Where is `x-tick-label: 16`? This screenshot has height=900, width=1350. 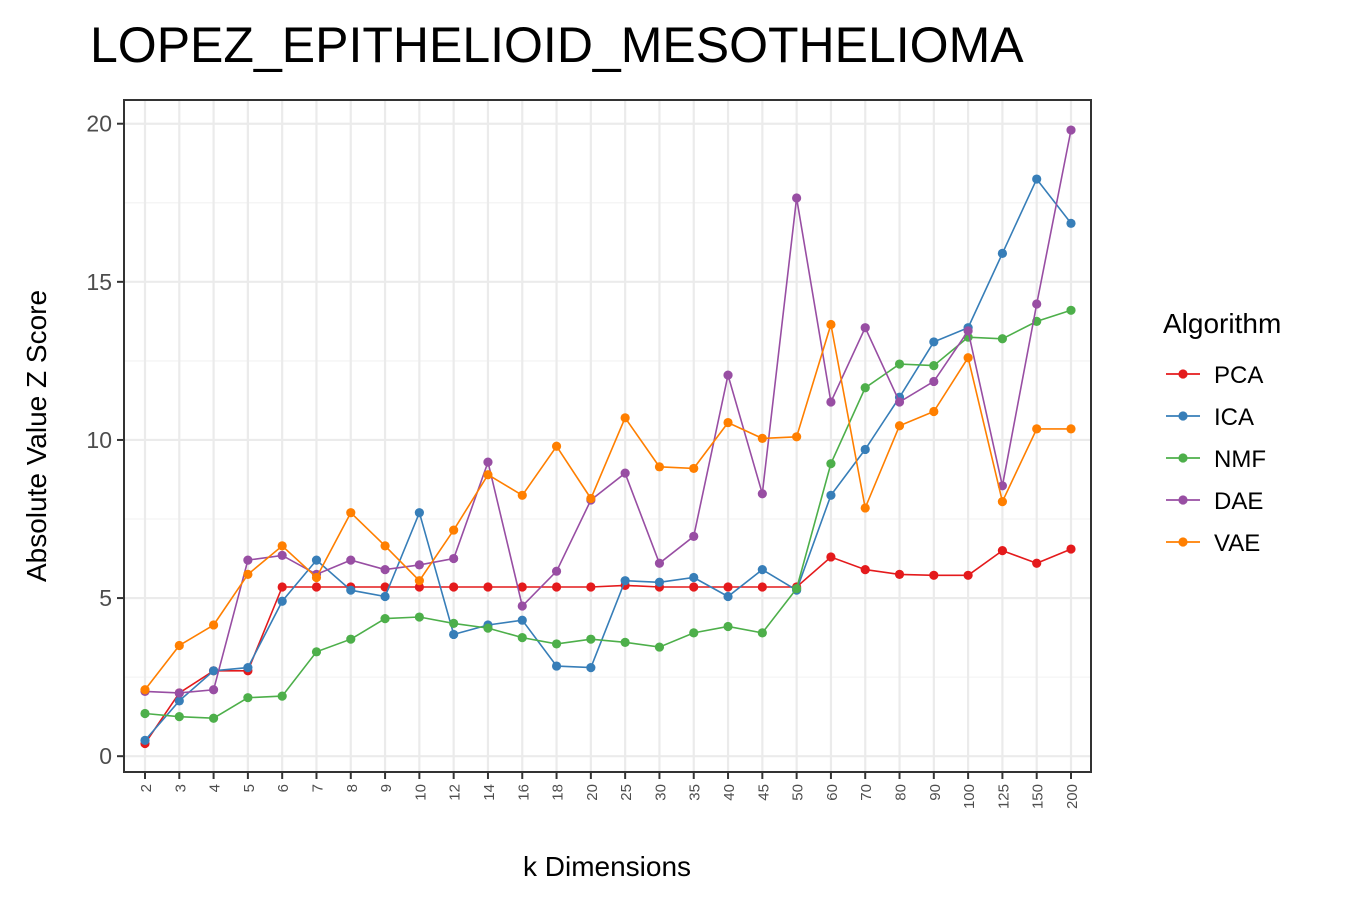 x-tick-label: 16 is located at coordinates (523, 792).